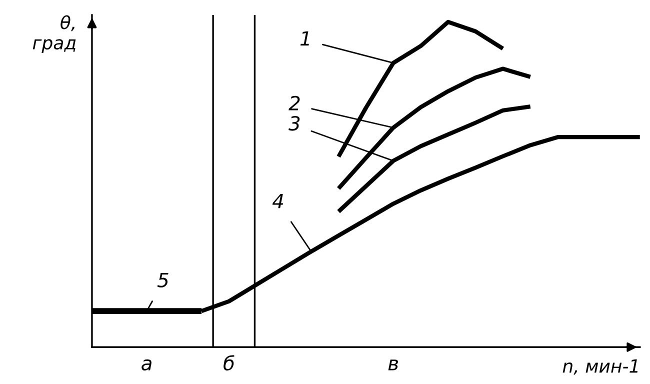 The image size is (650, 384). I want to click on y-axis-title: θ, град, so click(54, 34).